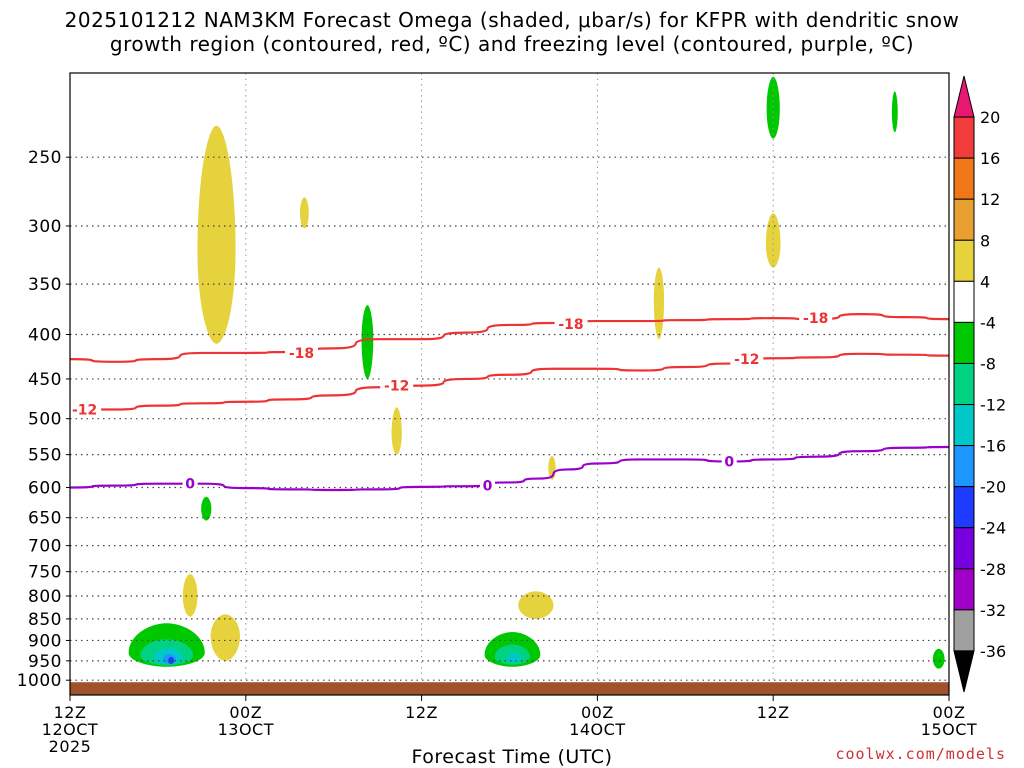 This screenshot has width=1024, height=768. Describe the element at coordinates (979, 384) in the screenshot. I see `colorbar: 20 16 12 8 4 -4 -8 -12 -16 -20 -24 -28 -32 -36` at that location.